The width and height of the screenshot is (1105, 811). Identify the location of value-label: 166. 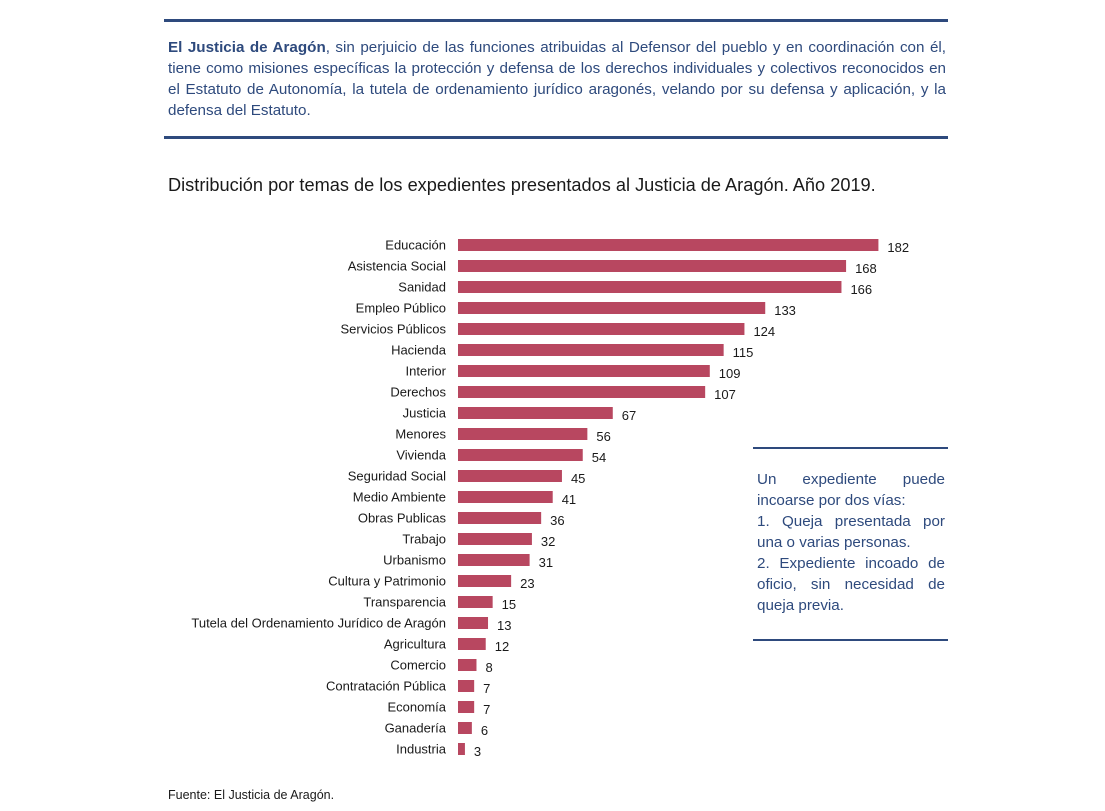
(861, 289).